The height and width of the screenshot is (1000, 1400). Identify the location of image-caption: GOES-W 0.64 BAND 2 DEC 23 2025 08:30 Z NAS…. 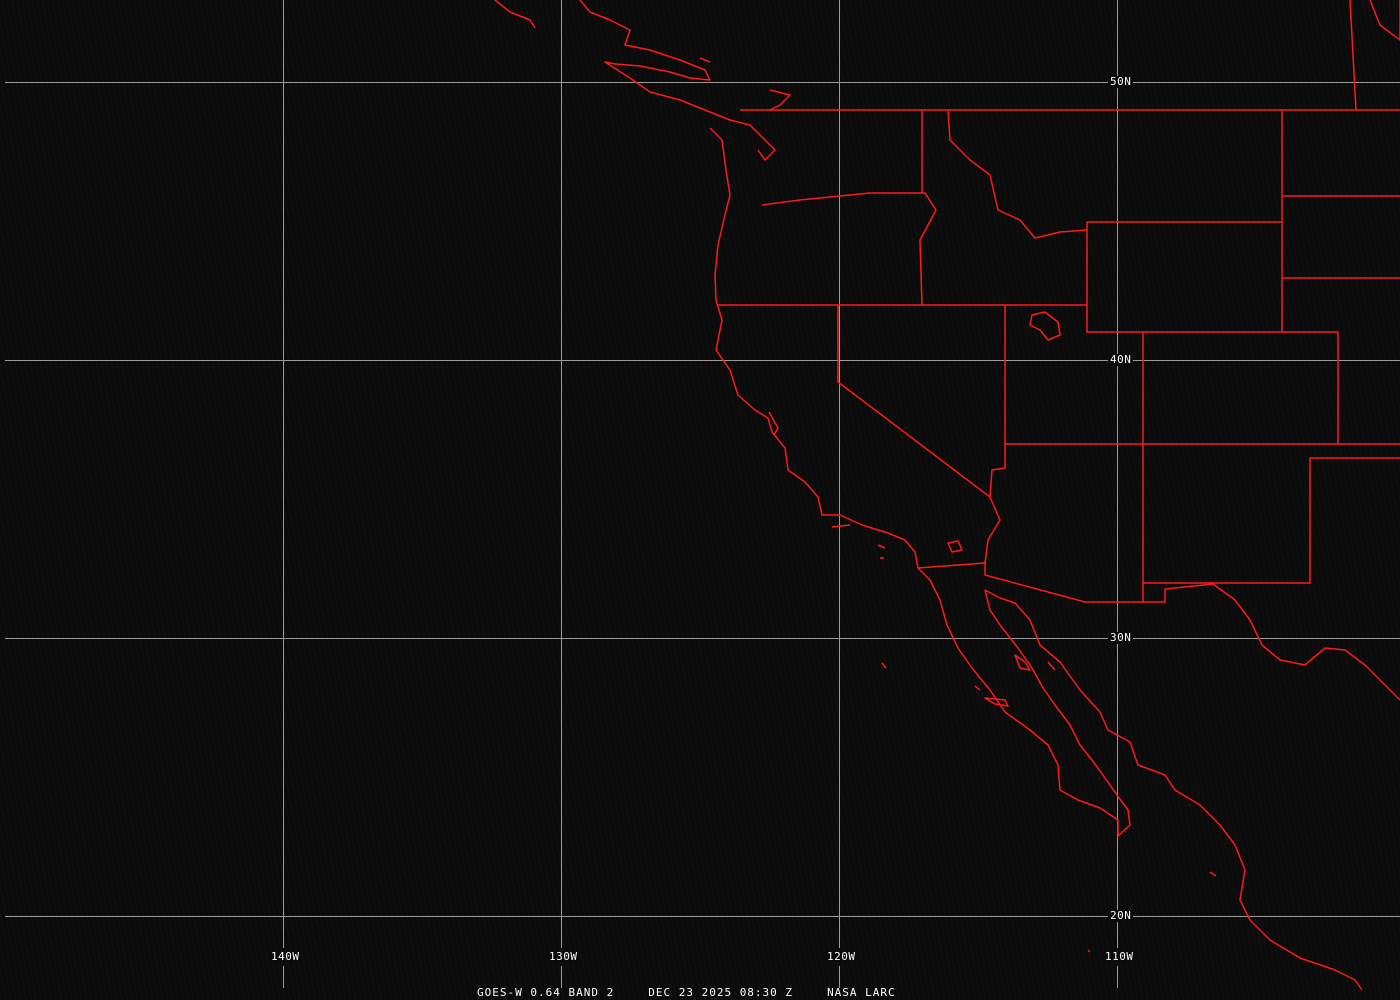
(703, 992).